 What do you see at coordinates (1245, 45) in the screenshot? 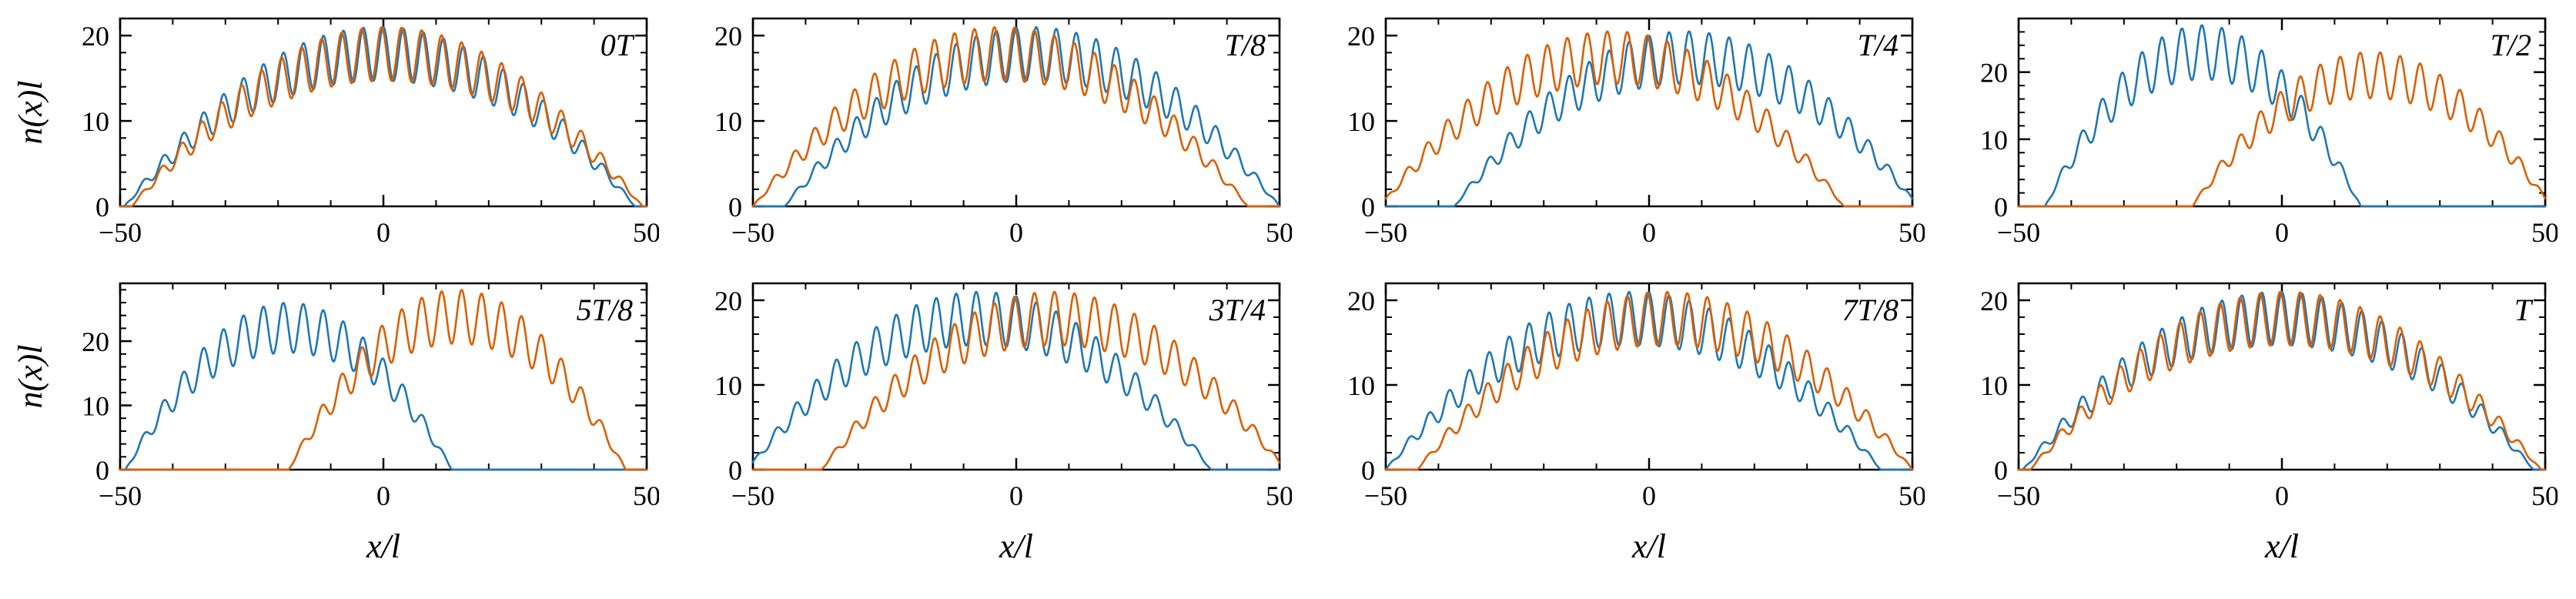
I see `panel-time-label: T/8` at bounding box center [1245, 45].